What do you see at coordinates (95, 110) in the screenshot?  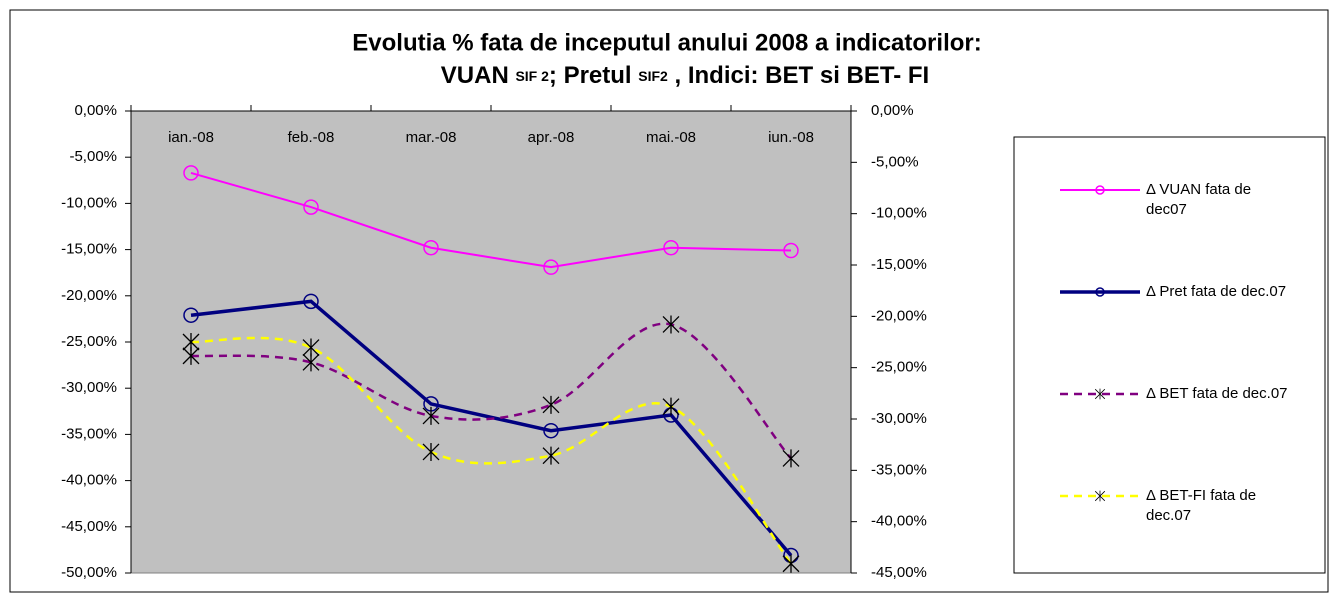 I see `y-tick-label: 0,00%` at bounding box center [95, 110].